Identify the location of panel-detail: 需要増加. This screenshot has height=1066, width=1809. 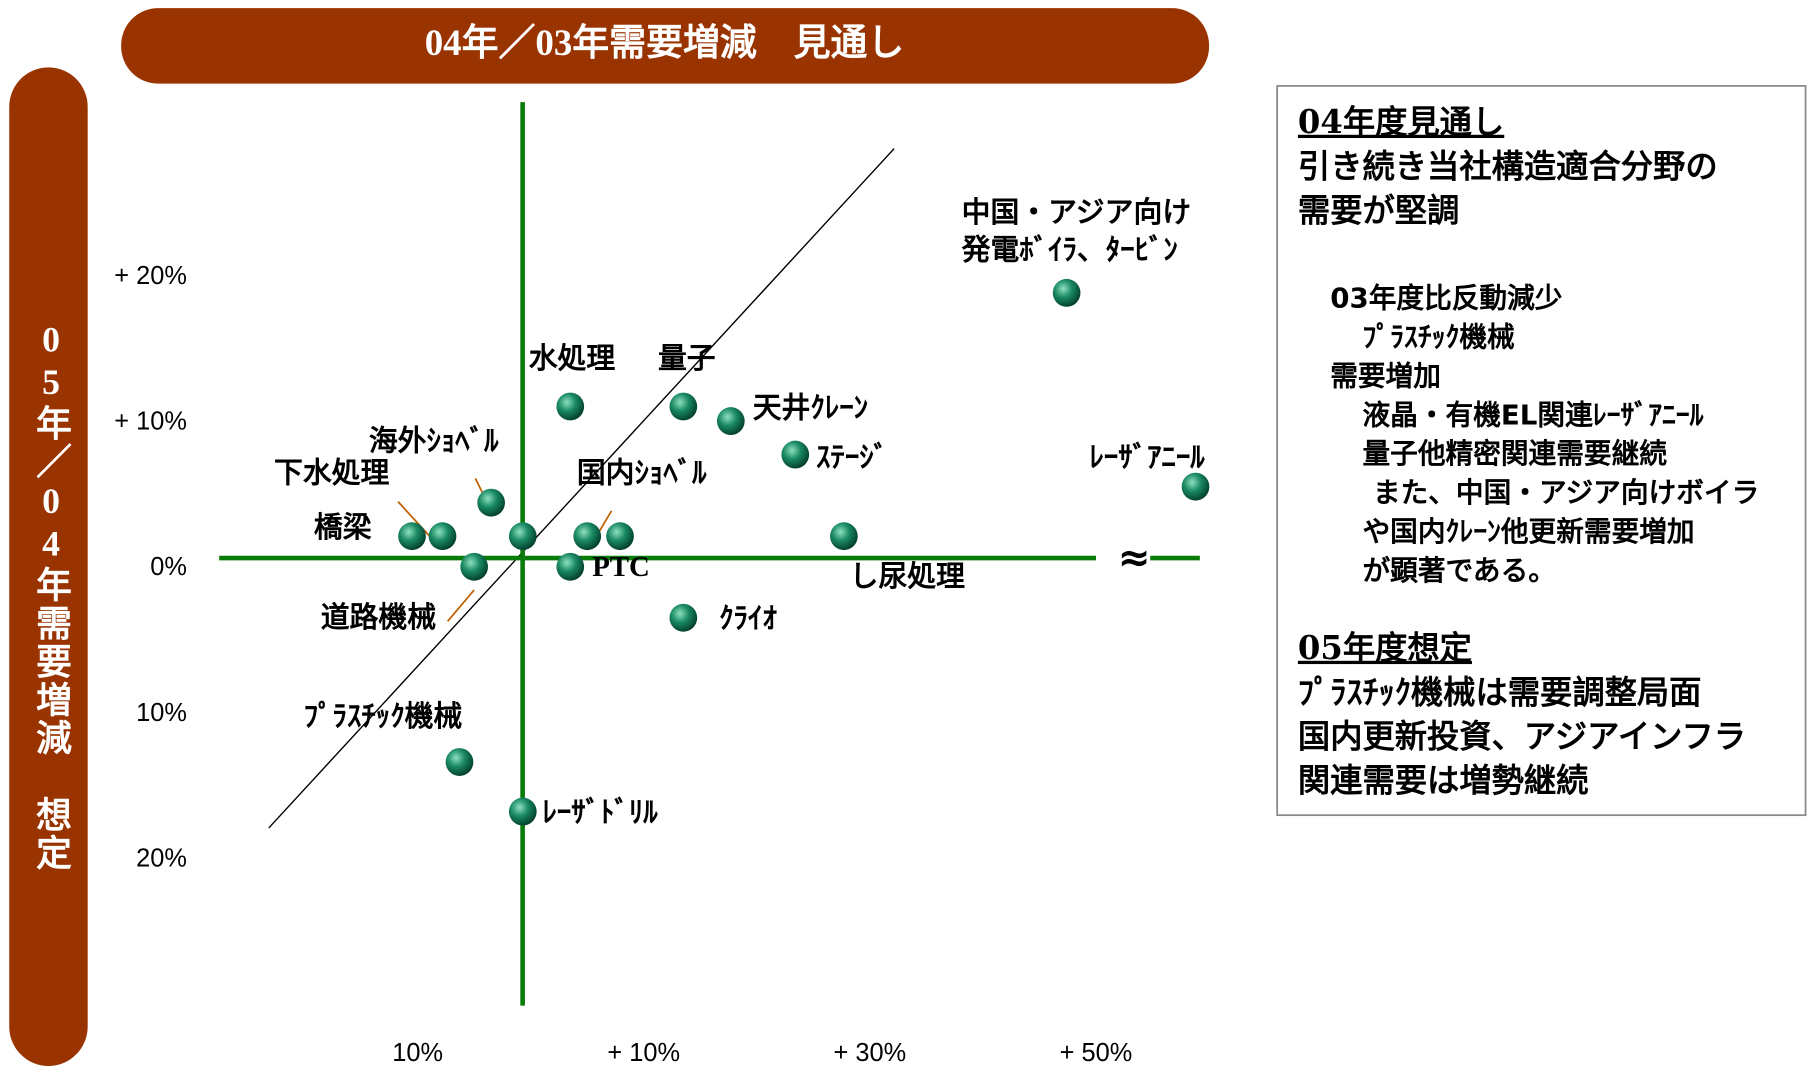
(1385, 375).